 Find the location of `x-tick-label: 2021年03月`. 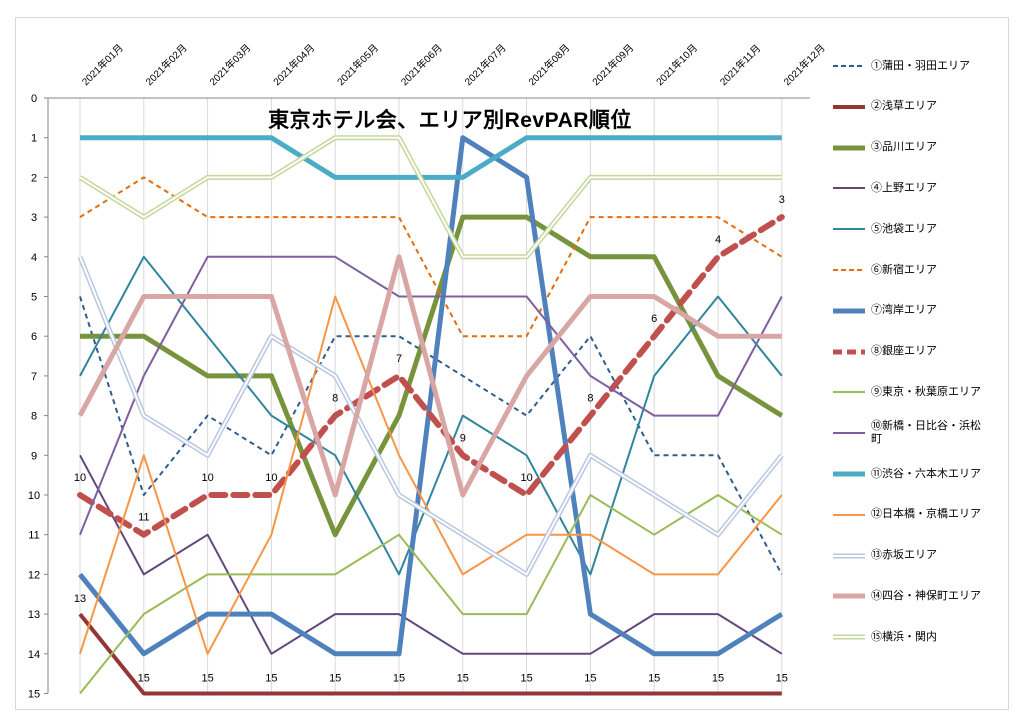

x-tick-label: 2021年03月 is located at coordinates (230, 64).